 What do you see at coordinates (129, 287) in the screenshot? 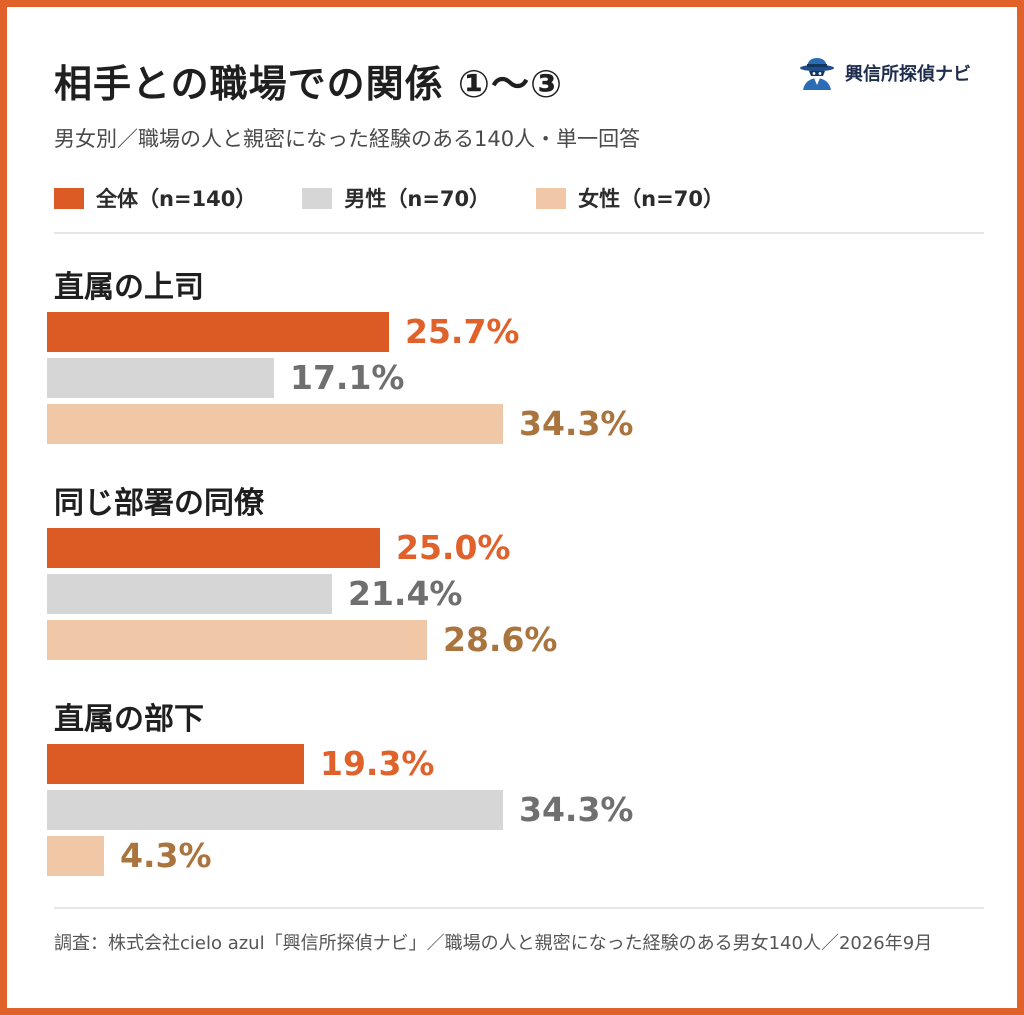
I see `category-label: 直属の上司` at bounding box center [129, 287].